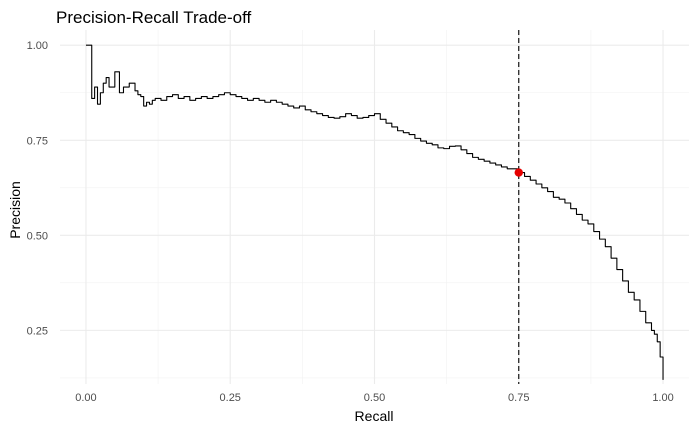  What do you see at coordinates (37, 236) in the screenshot?
I see `y-tick-label: 0.50` at bounding box center [37, 236].